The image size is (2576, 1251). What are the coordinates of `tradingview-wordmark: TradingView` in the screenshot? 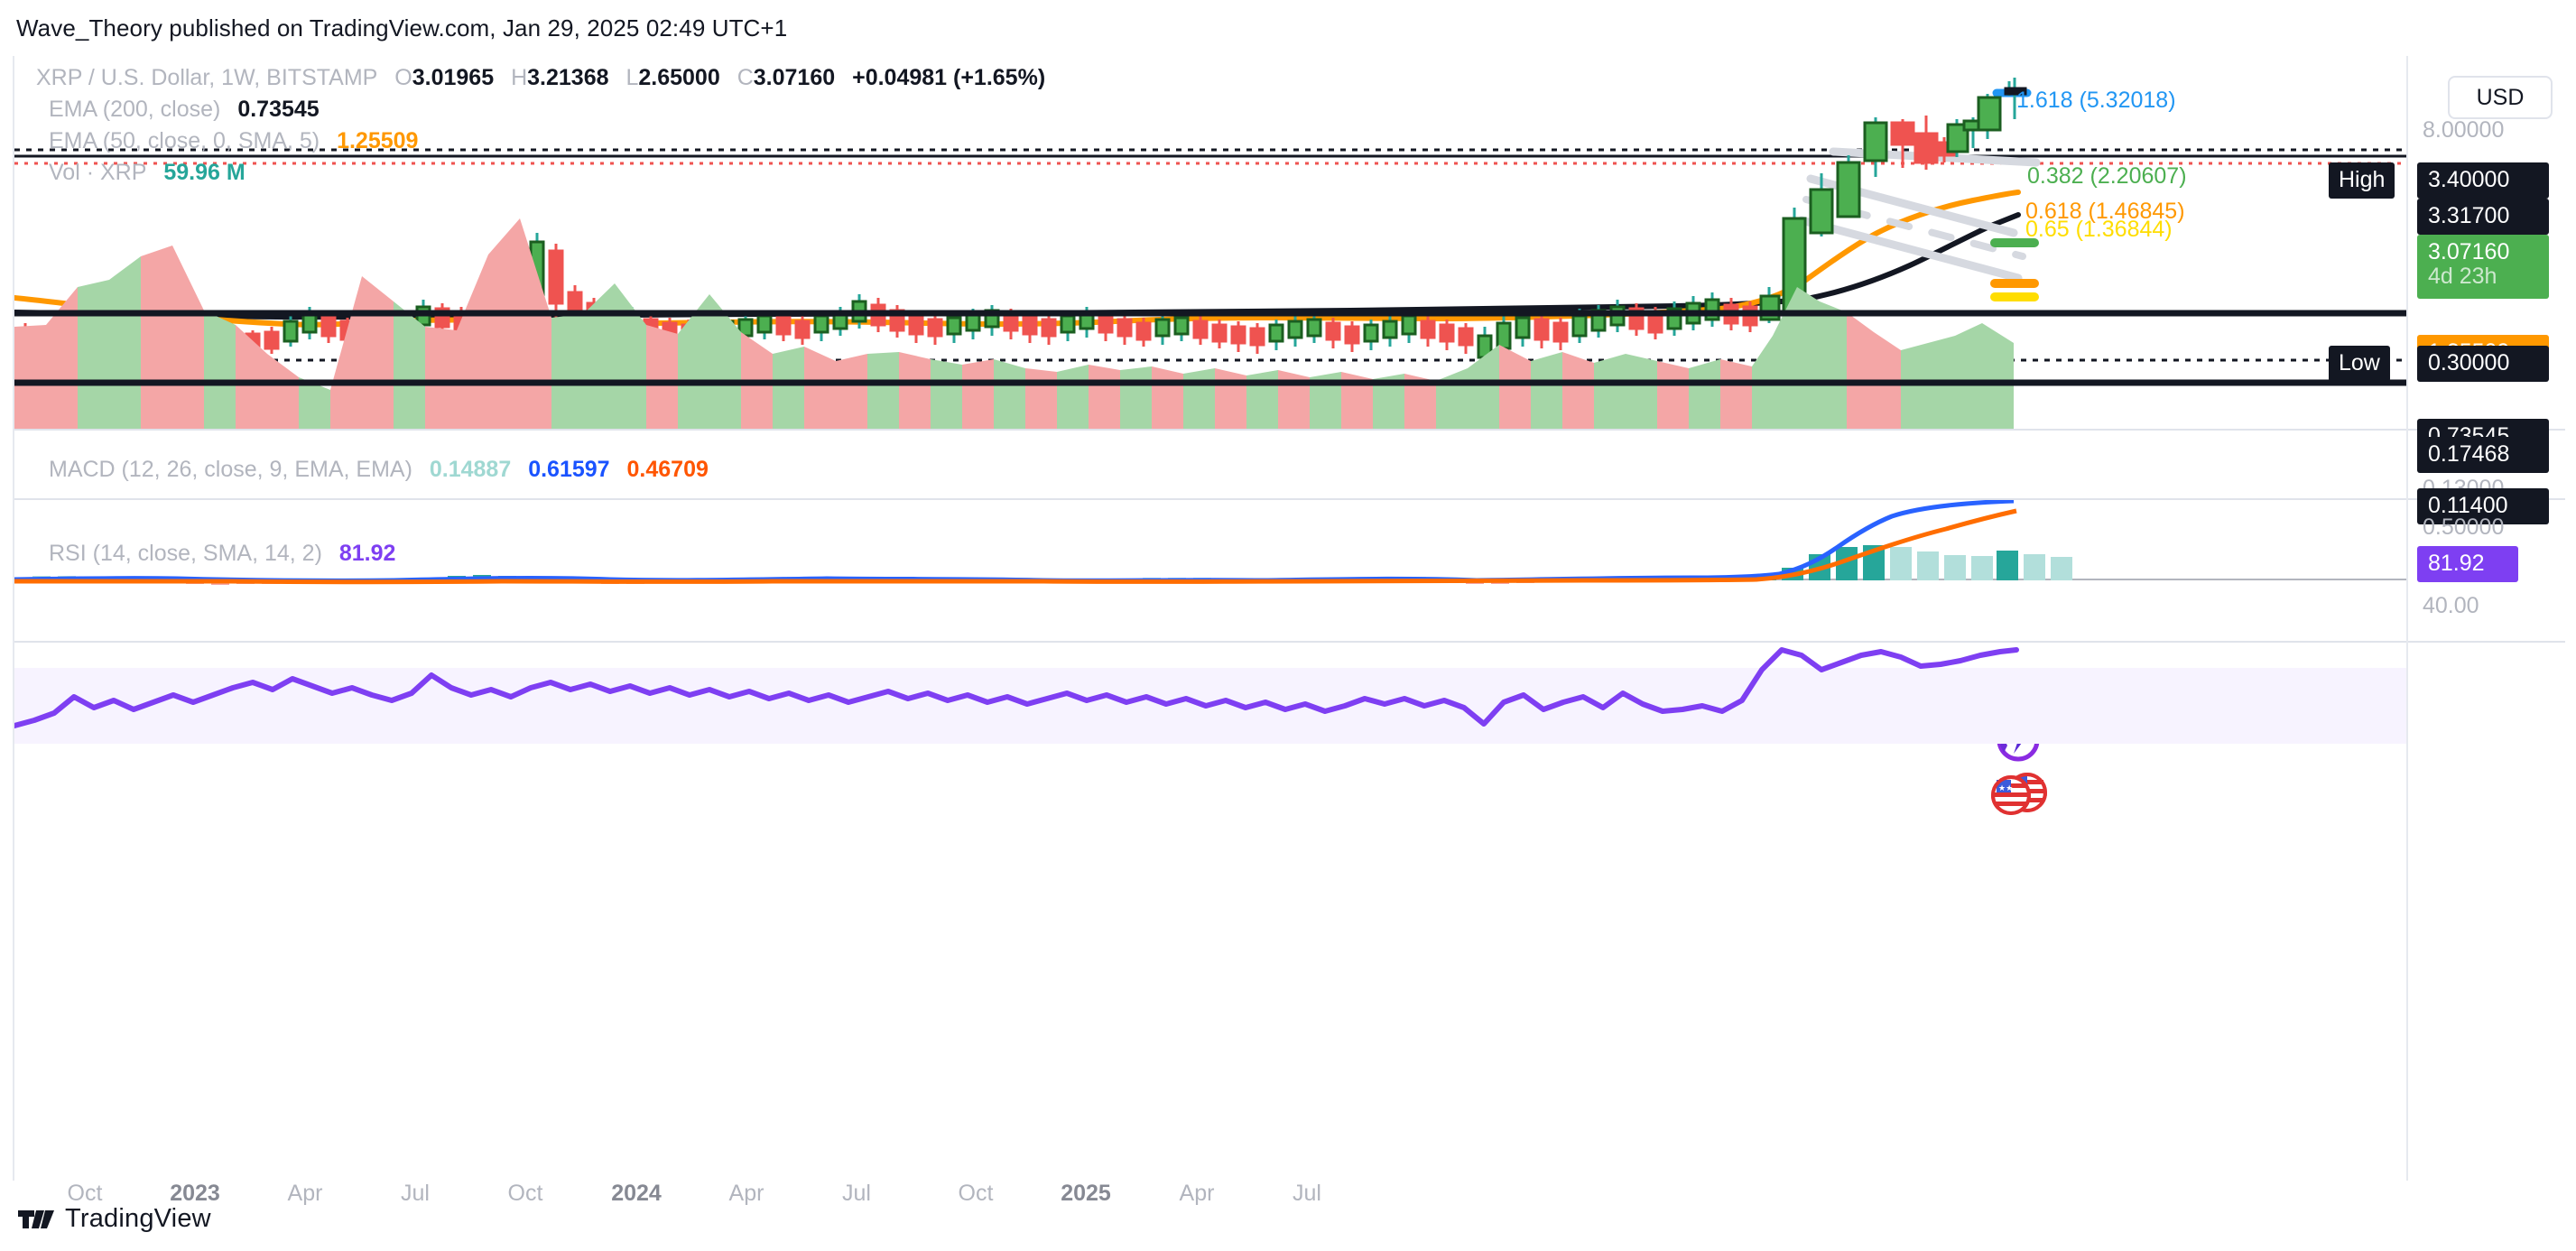 It's located at (138, 1218).